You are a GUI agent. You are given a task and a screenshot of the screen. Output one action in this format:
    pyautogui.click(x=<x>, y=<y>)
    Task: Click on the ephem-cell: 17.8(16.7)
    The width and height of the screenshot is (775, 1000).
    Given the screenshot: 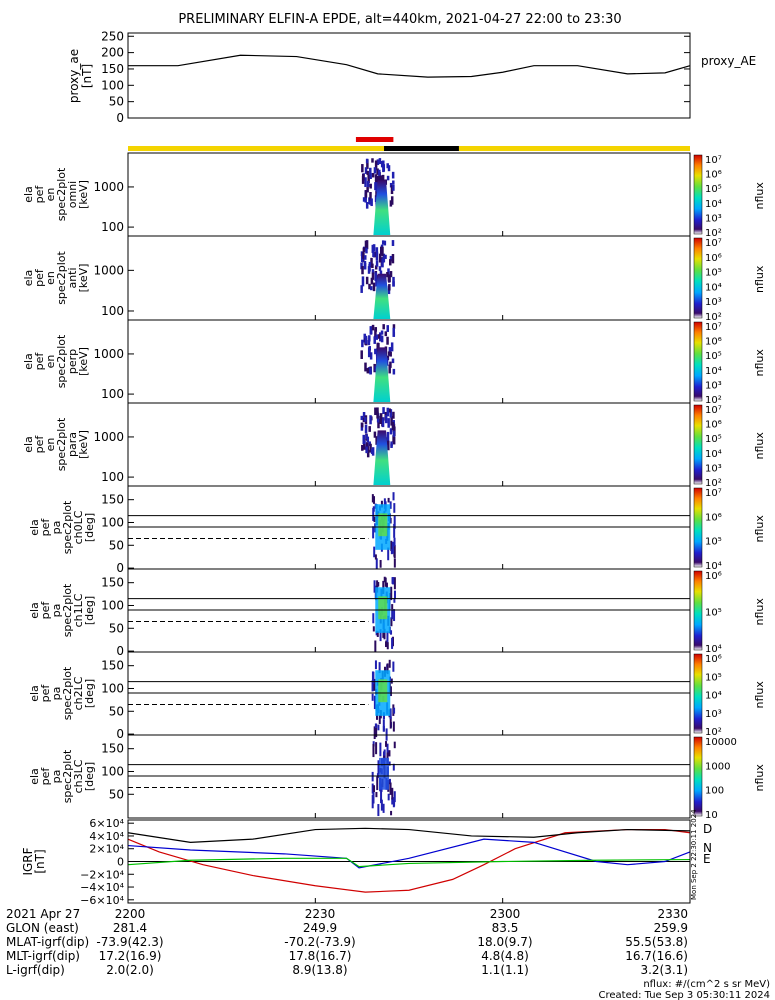 What is the action you would take?
    pyautogui.click(x=320, y=956)
    